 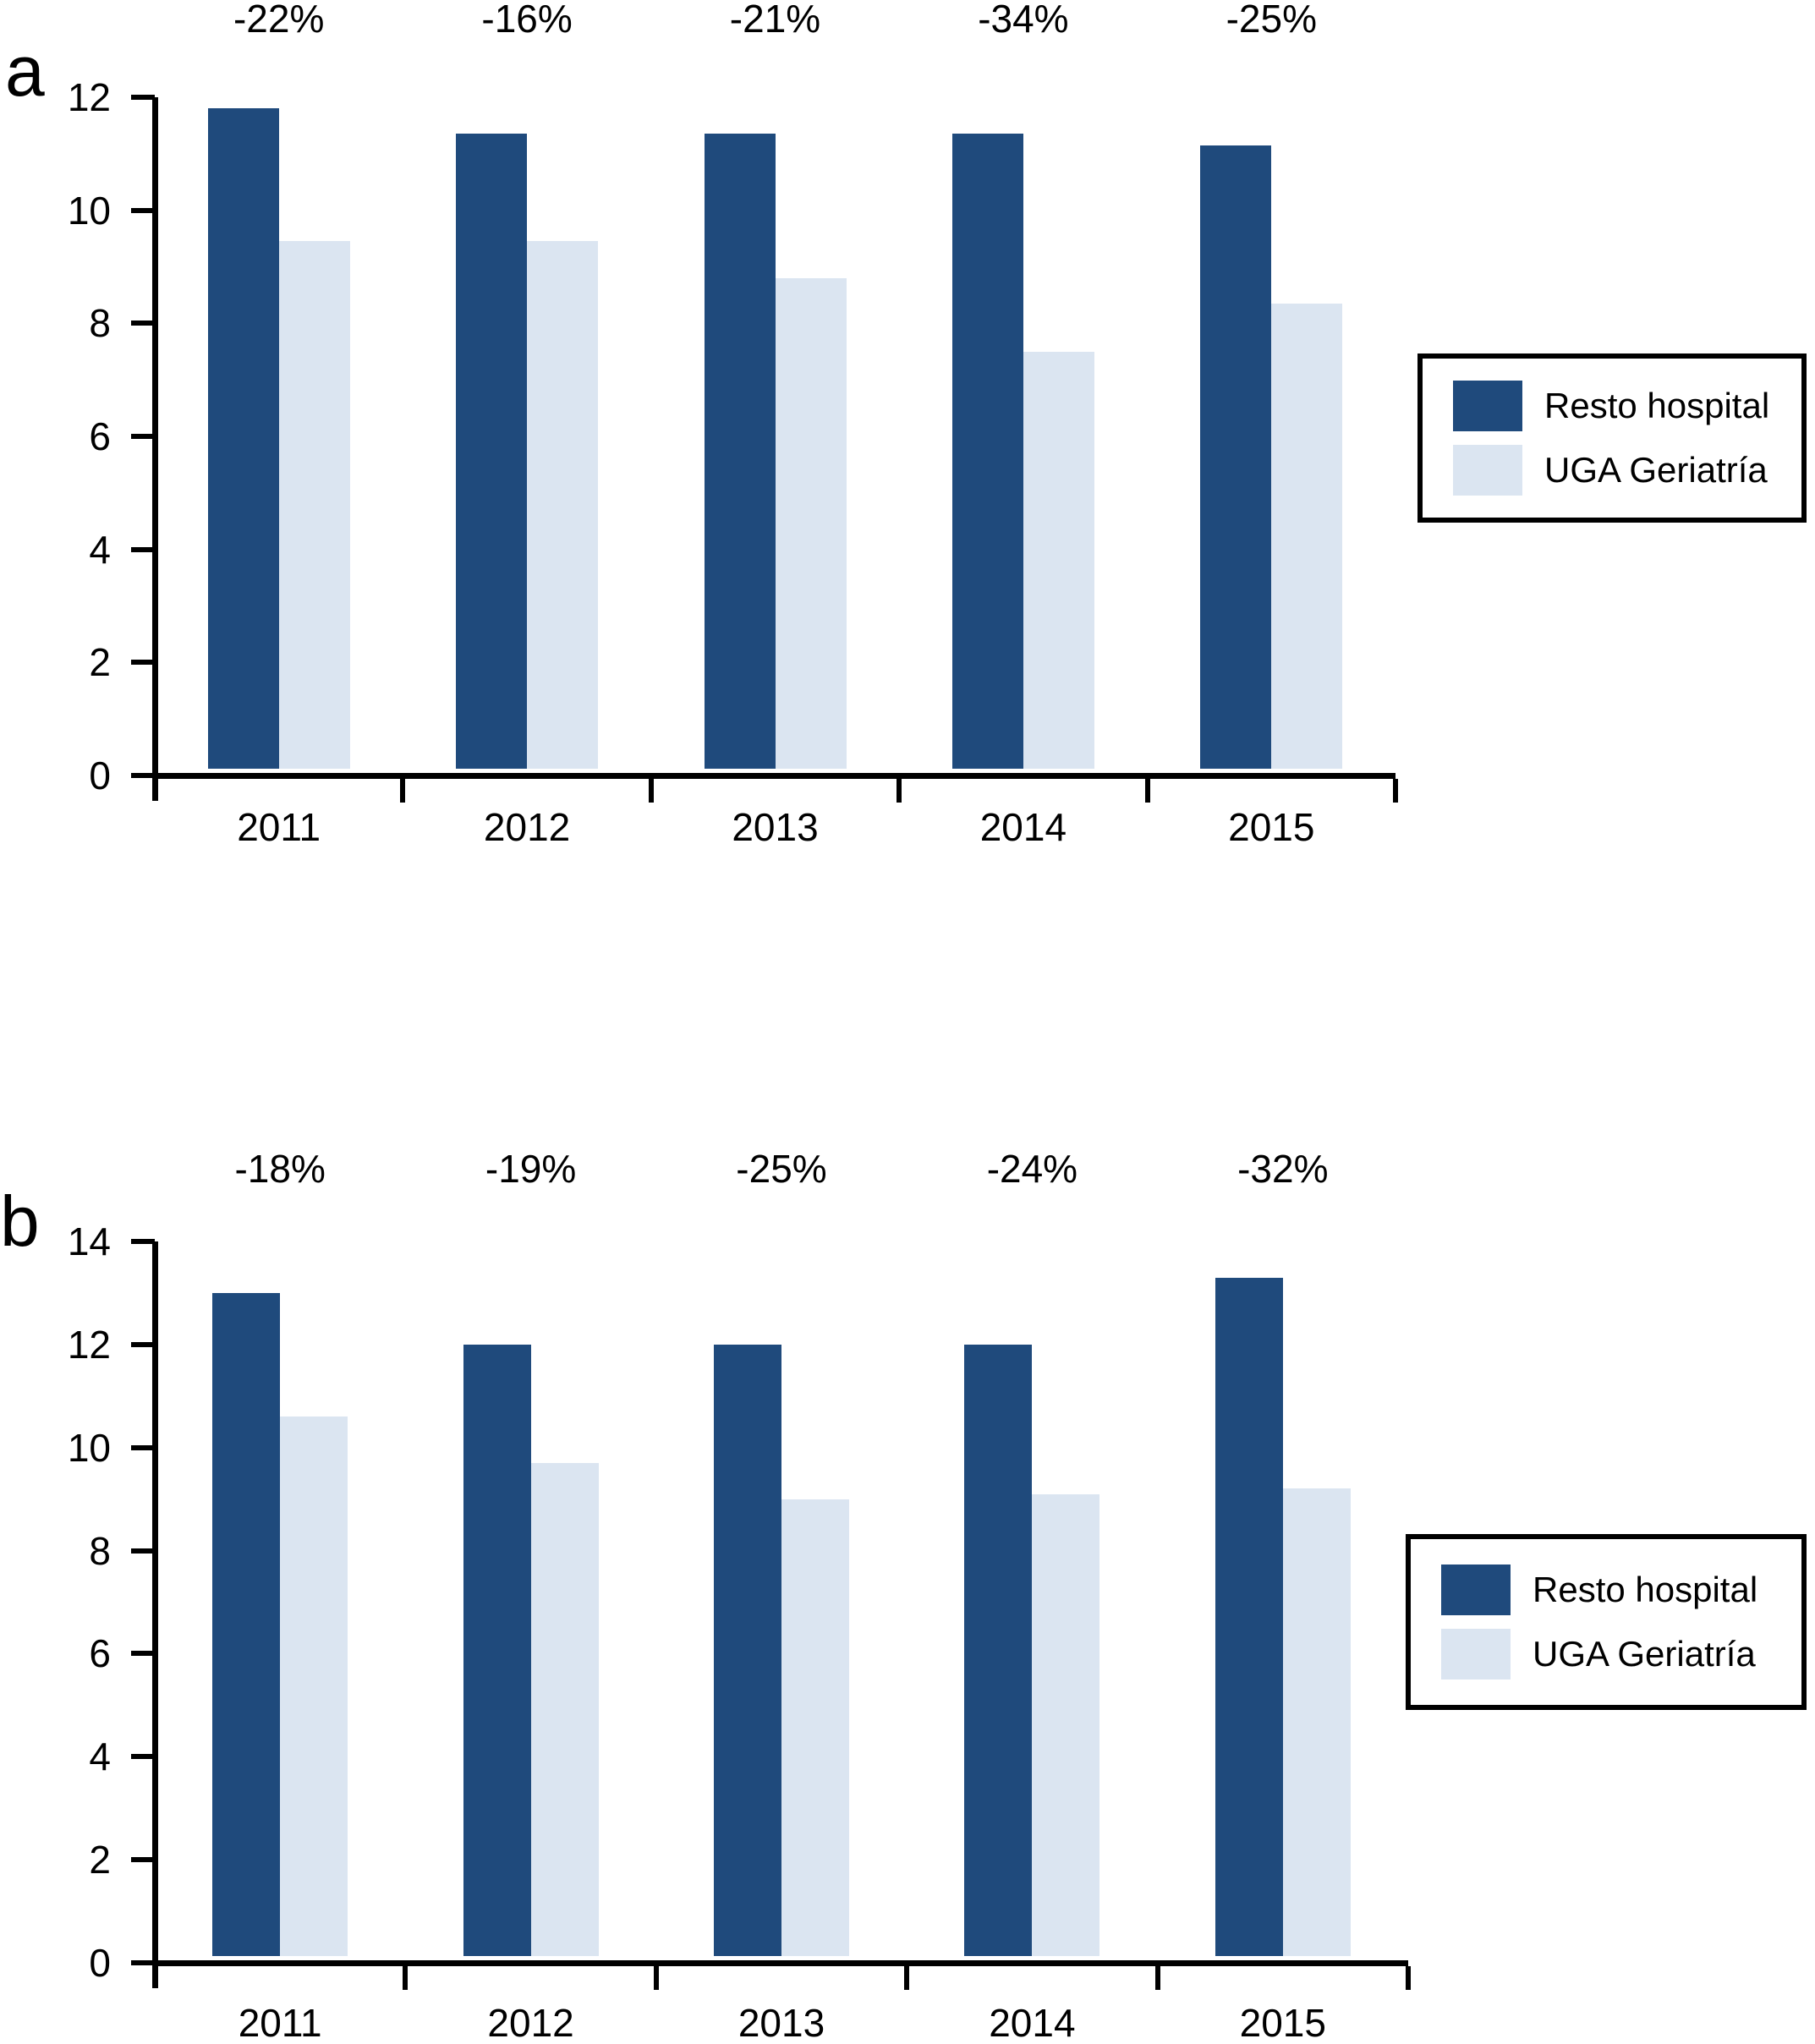 I want to click on y-tick-label-b-2: 2, so click(x=100, y=1860).